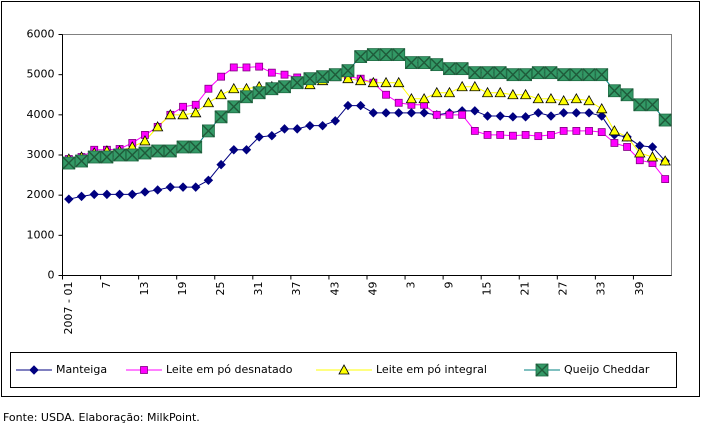 The width and height of the screenshot is (702, 427). What do you see at coordinates (51, 275) in the screenshot?
I see `y-tick-label: 0` at bounding box center [51, 275].